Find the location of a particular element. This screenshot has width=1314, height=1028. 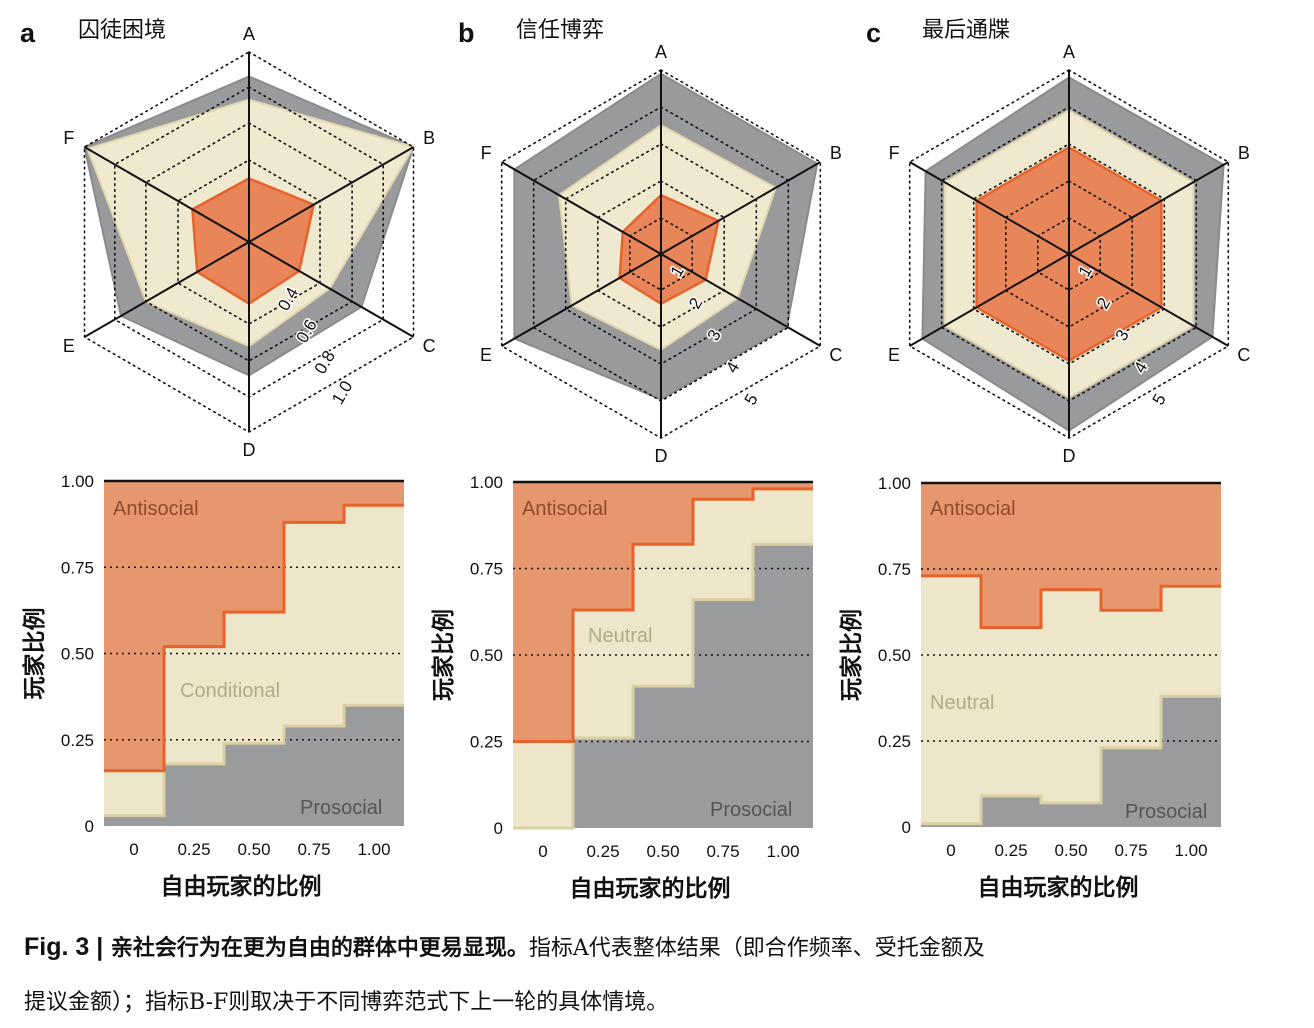

area-a-y-axis-title: 玩家比例 is located at coordinates (34, 654).